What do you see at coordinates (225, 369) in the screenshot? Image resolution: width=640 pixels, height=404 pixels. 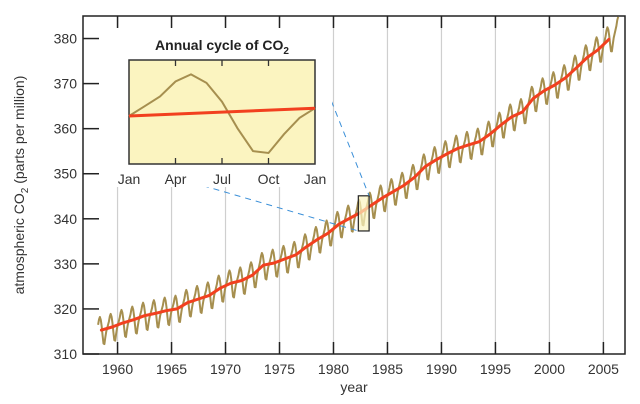 I see `x-tick-label: 1970` at bounding box center [225, 369].